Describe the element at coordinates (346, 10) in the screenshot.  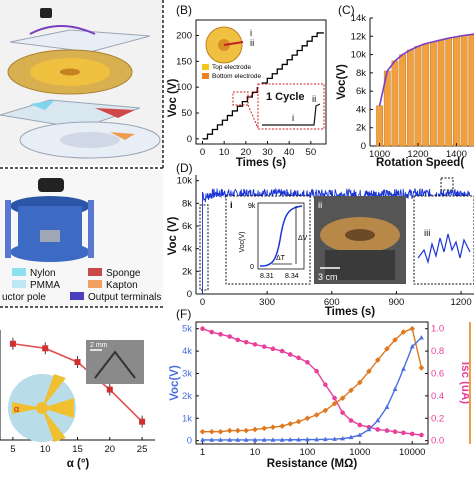
I see `panel-label-c: (C)` at that location.